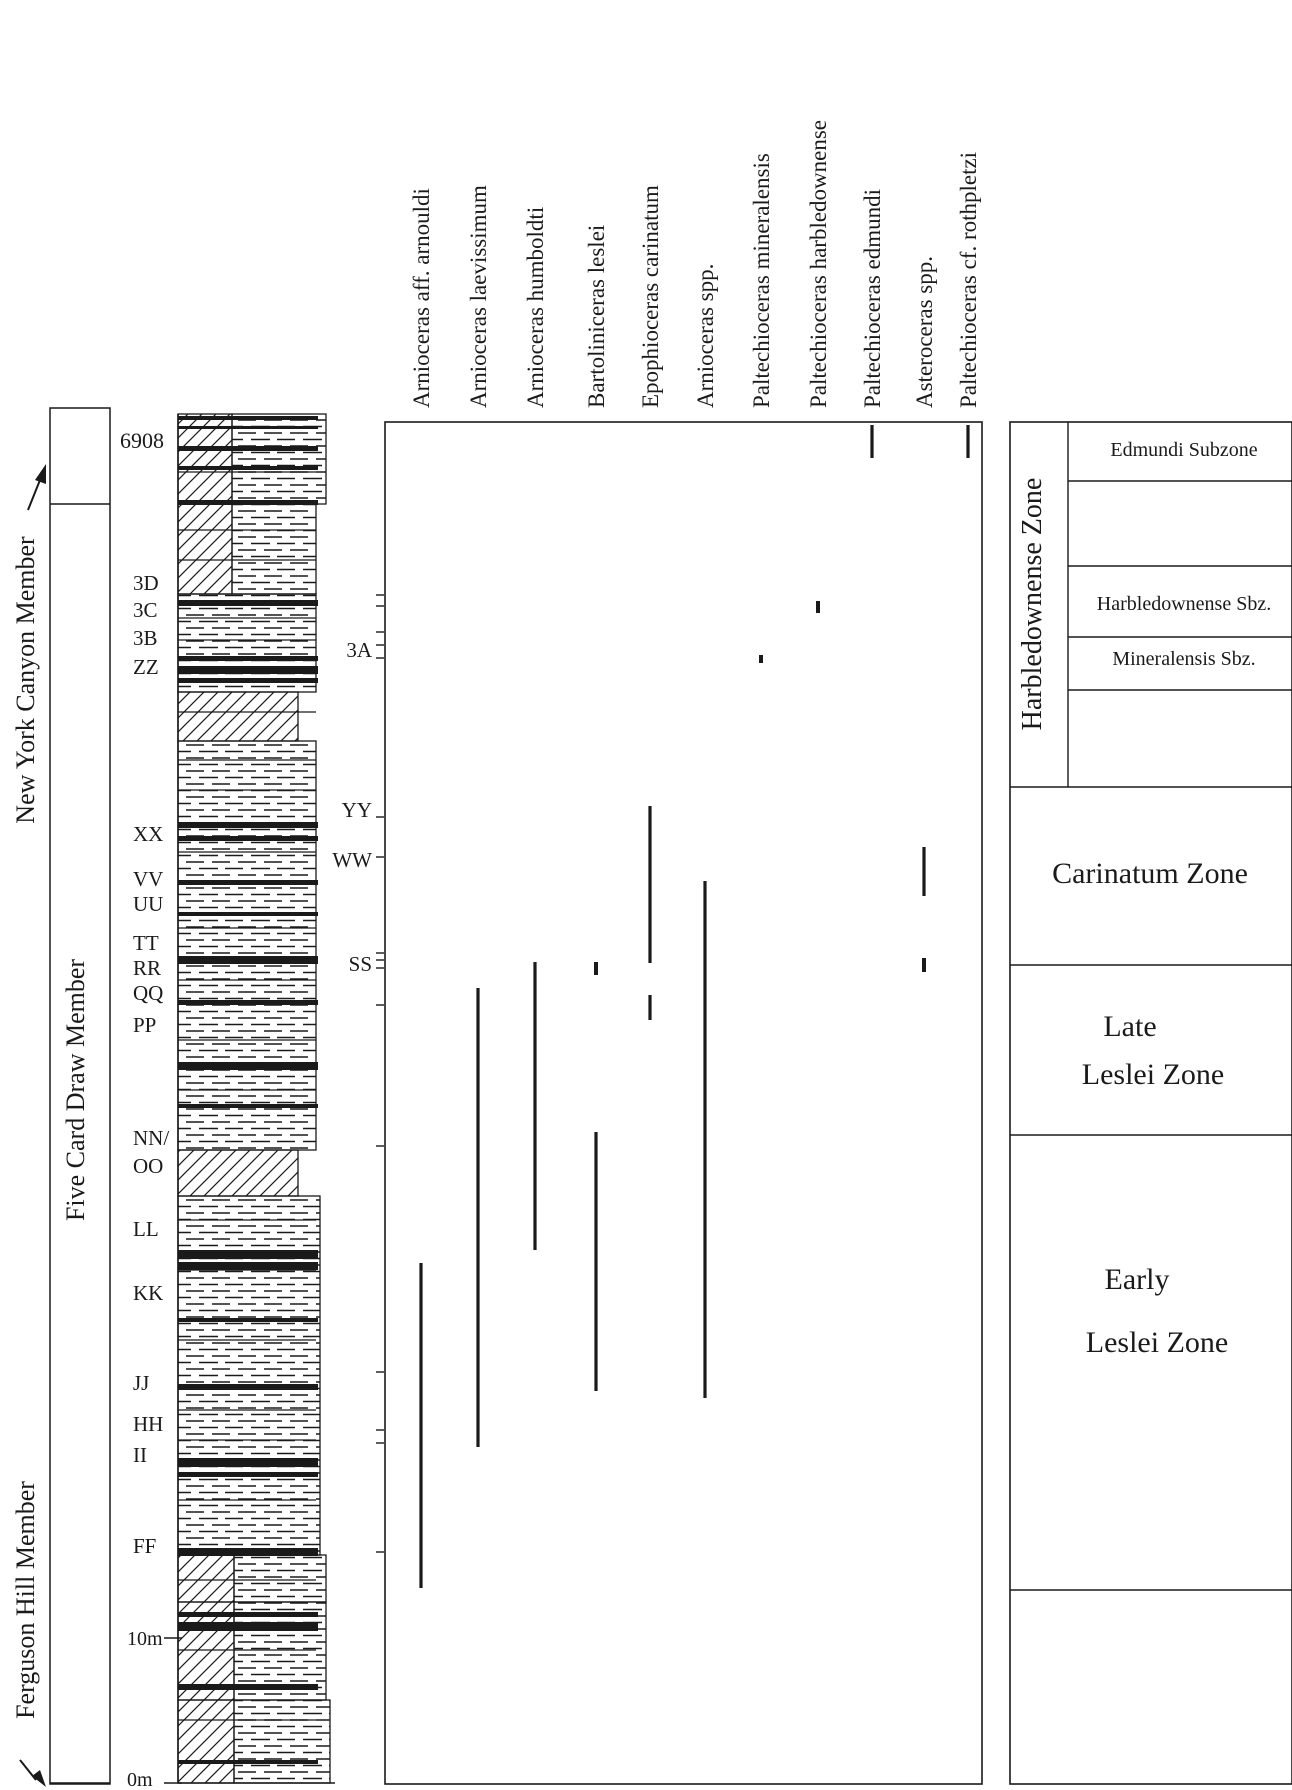 The height and width of the screenshot is (1790, 1292). What do you see at coordinates (705, 336) in the screenshot?
I see `taxon-label: Arnioceras spp.` at bounding box center [705, 336].